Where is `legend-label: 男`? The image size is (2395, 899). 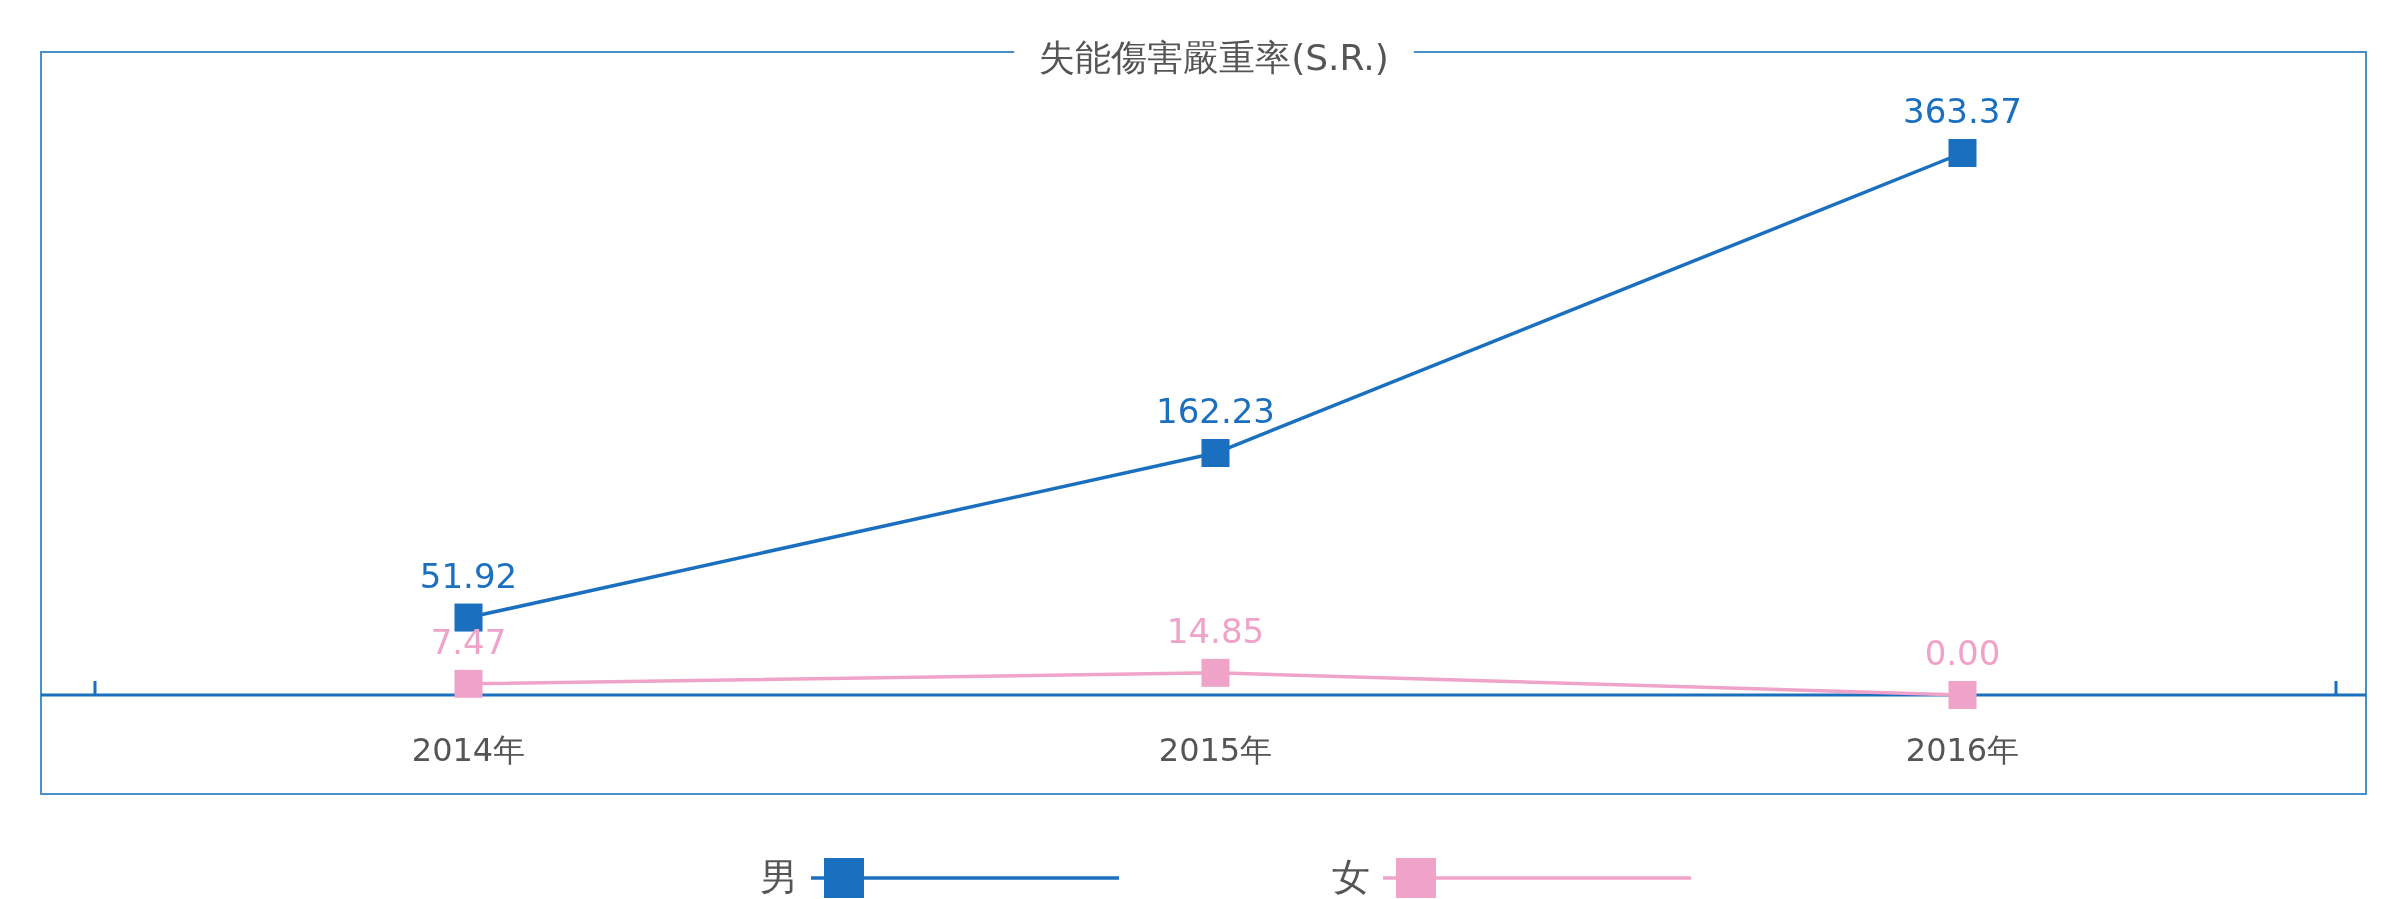
legend-label: 男 is located at coordinates (779, 877).